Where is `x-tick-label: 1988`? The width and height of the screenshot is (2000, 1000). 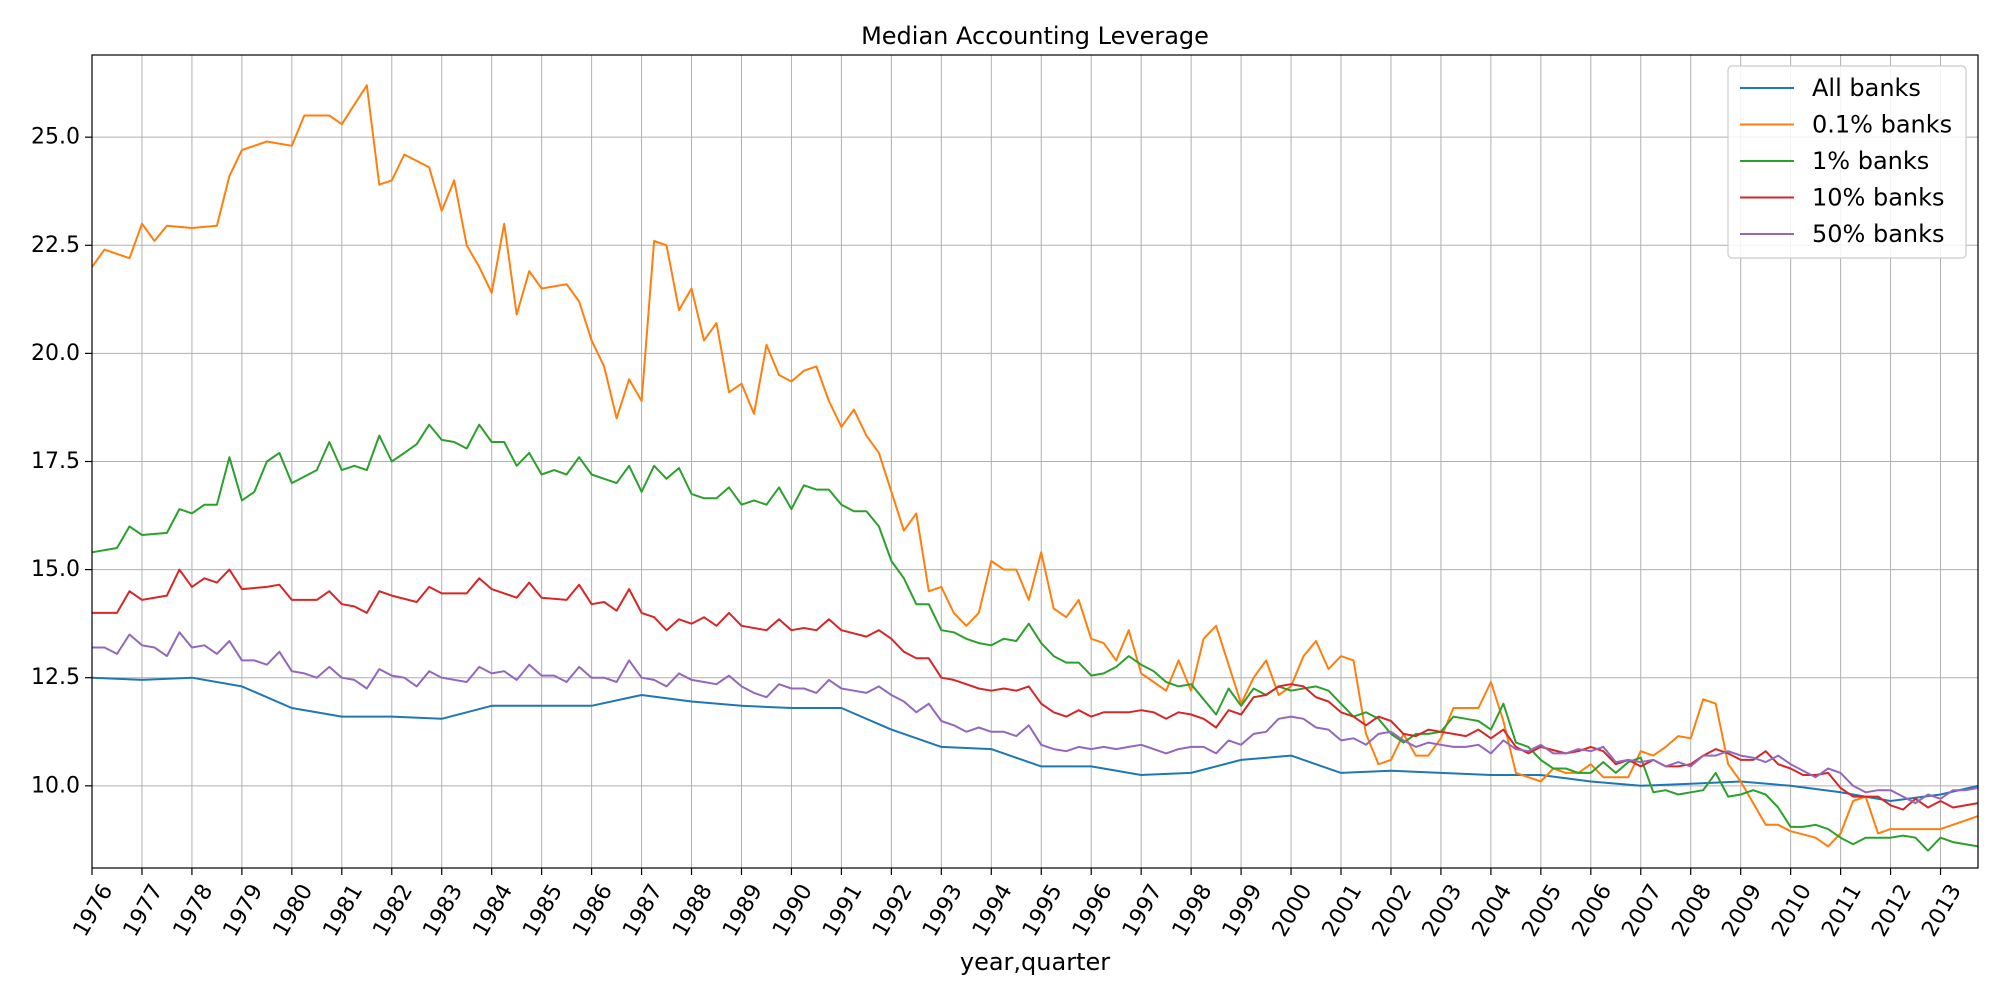
x-tick-label: 1988 is located at coordinates (693, 910).